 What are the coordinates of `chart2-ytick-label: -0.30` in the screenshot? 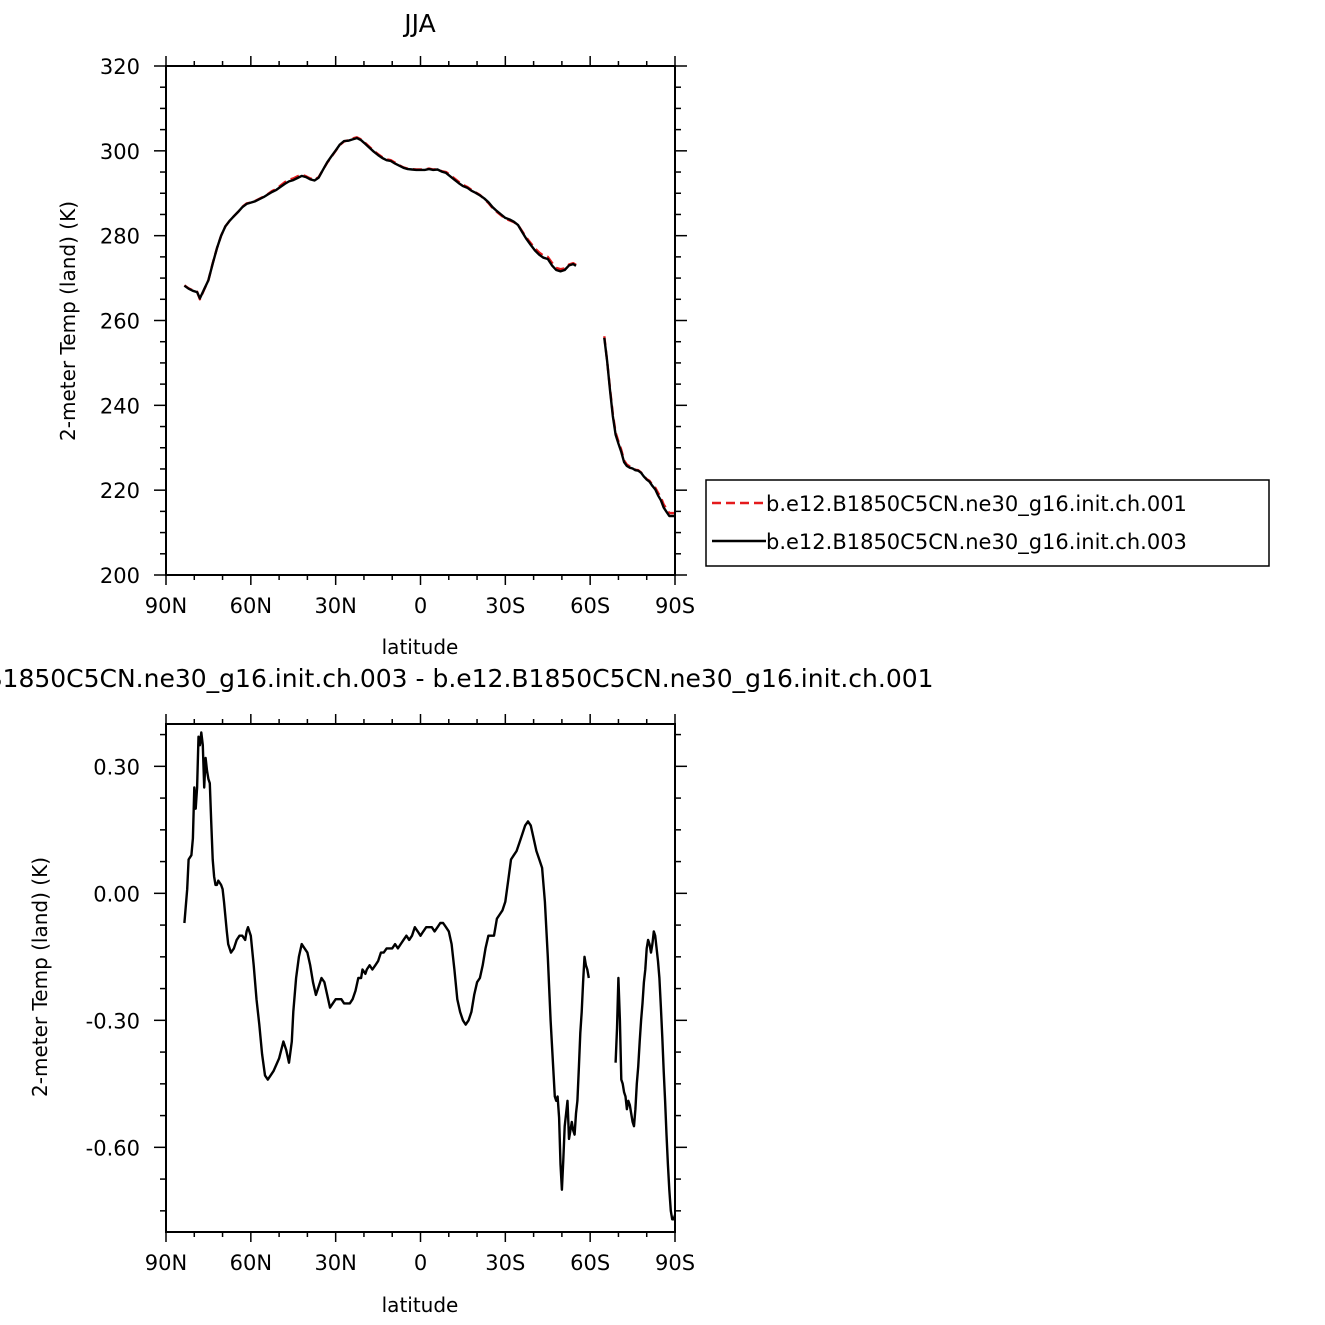 It's located at (113, 1021).